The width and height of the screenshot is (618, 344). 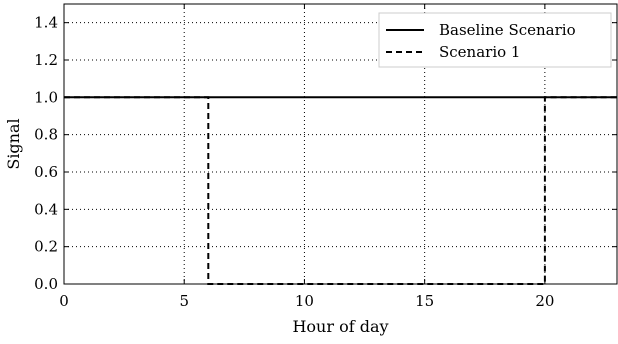 I want to click on x-tick-label: 10, so click(x=304, y=301).